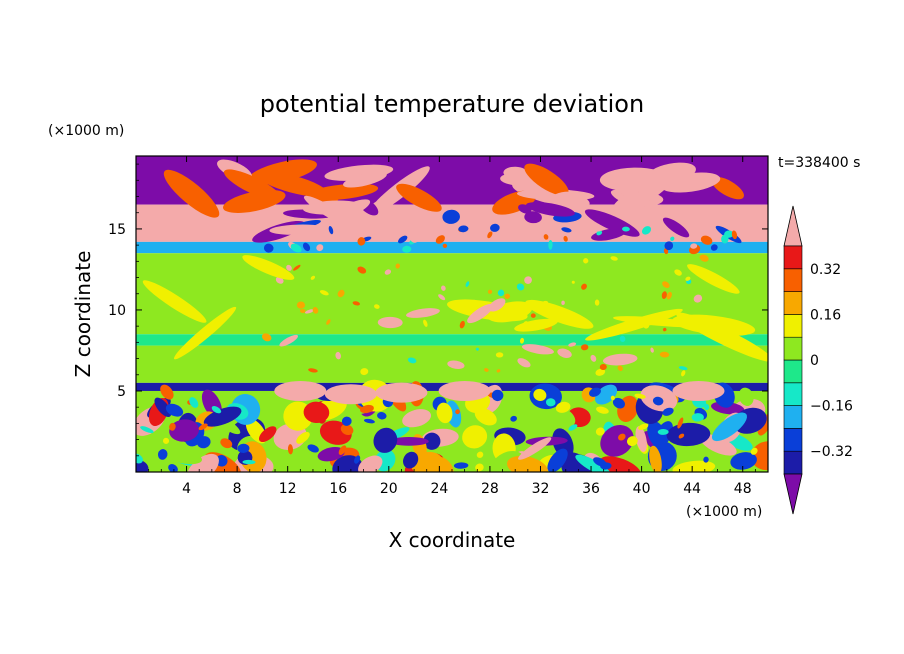 Image resolution: width=904 pixels, height=654 pixels. Describe the element at coordinates (819, 163) in the screenshot. I see `time-label: t=338400 s` at that location.